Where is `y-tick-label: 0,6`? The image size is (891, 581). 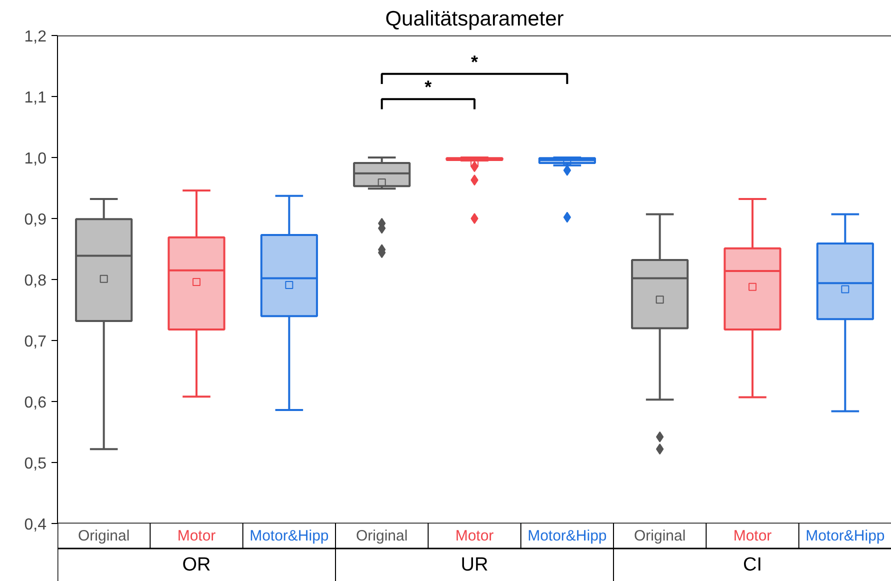
y-tick-label: 0,6 is located at coordinates (35, 403).